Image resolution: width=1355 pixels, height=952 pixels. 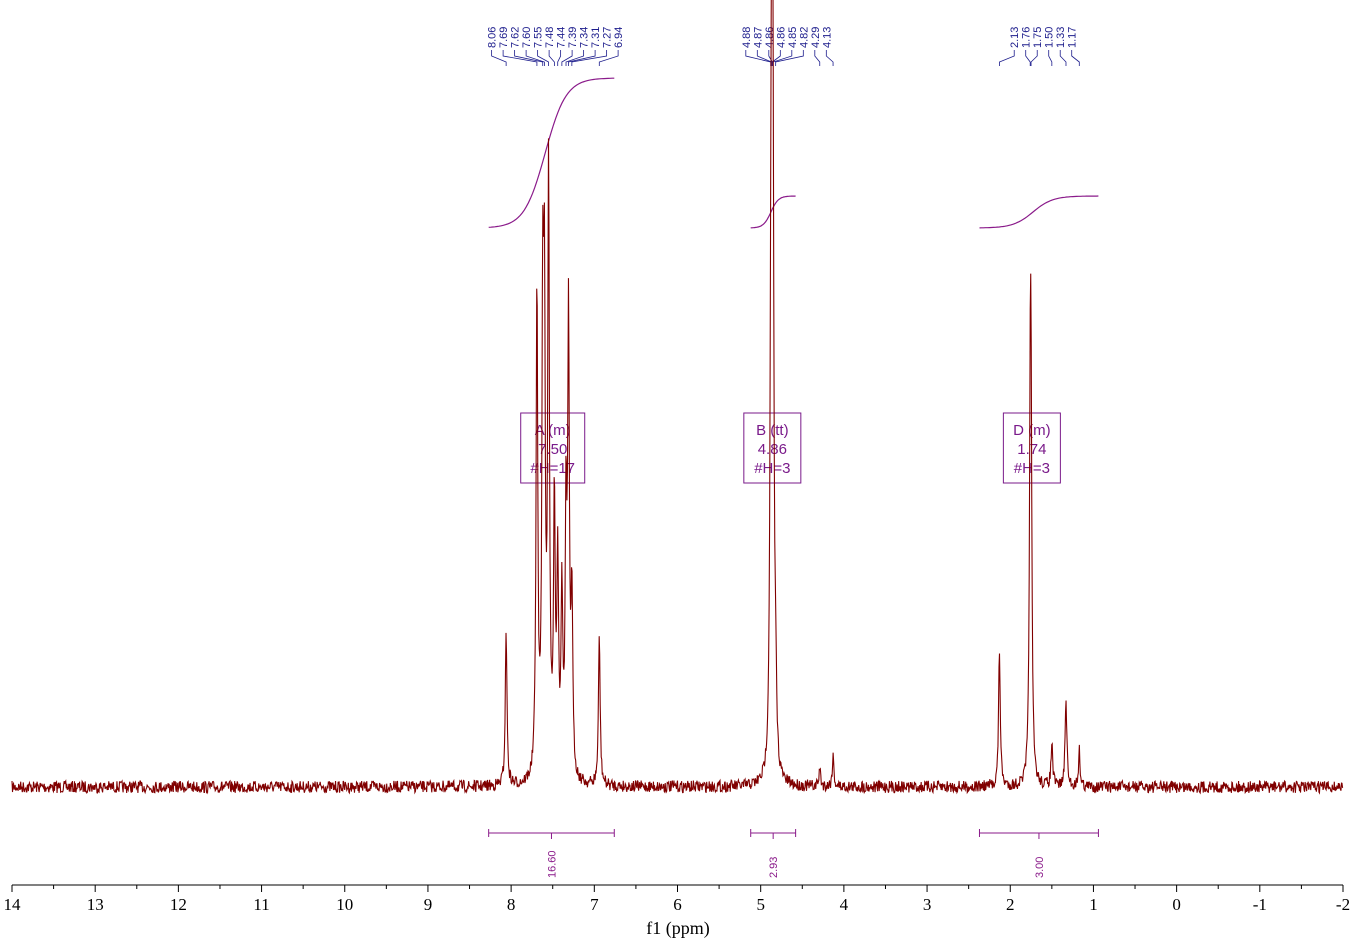 What do you see at coordinates (493, 37) in the screenshot?
I see `peak-label: 8.06` at bounding box center [493, 37].